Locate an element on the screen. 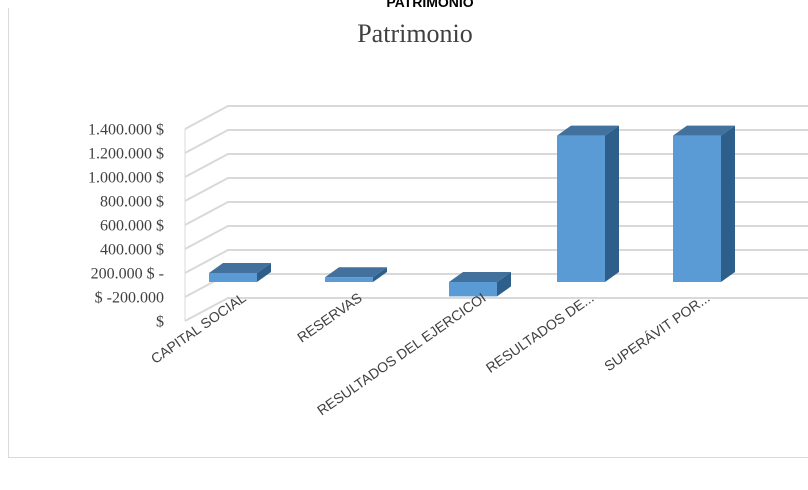 Image resolution: width=808 pixels, height=490 pixels. chart-title: Patrimonio is located at coordinates (415, 33).